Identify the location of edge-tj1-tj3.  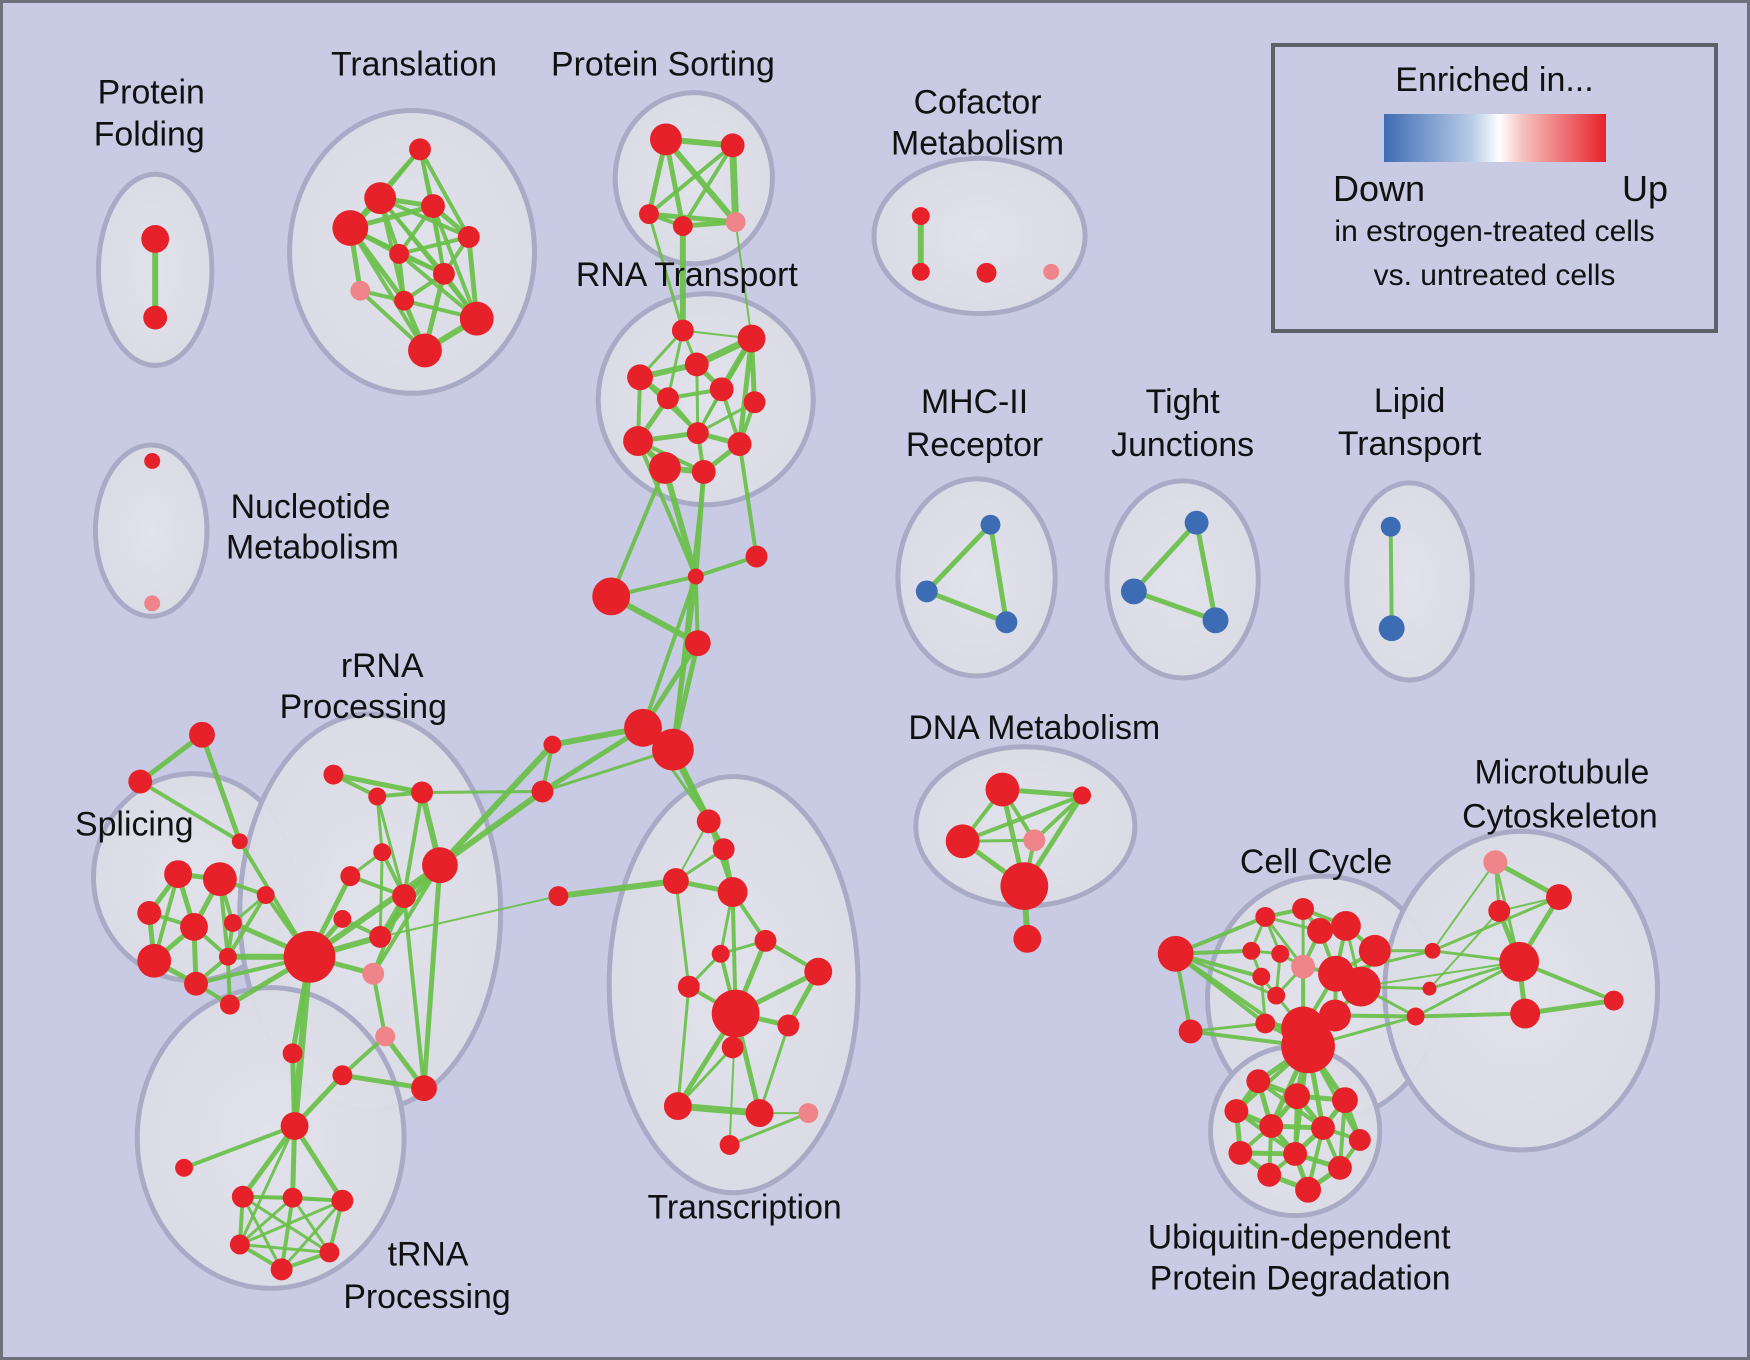
(1206, 571).